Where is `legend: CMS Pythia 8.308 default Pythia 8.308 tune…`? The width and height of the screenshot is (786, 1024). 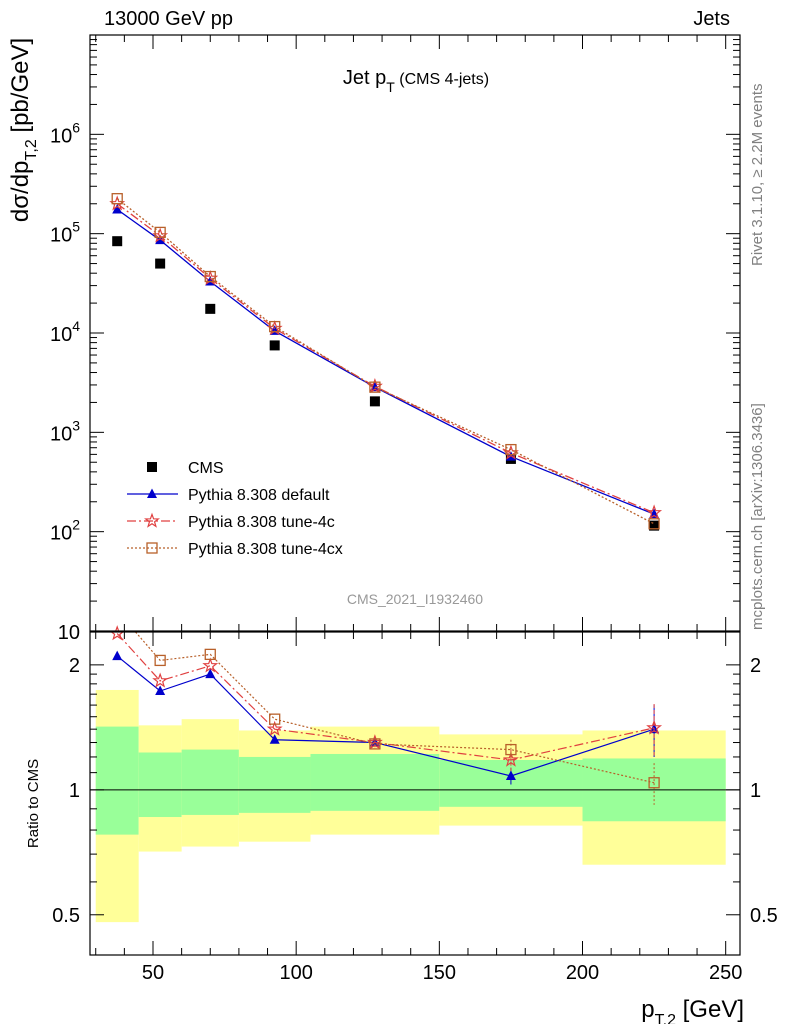 legend: CMS Pythia 8.308 default Pythia 8.308 tune… is located at coordinates (235, 509).